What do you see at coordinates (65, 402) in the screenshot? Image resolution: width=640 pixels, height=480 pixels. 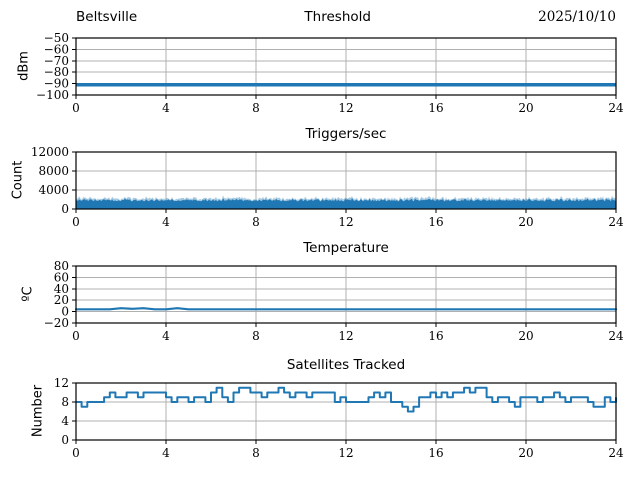 I see `y-tick-label: 8` at bounding box center [65, 402].